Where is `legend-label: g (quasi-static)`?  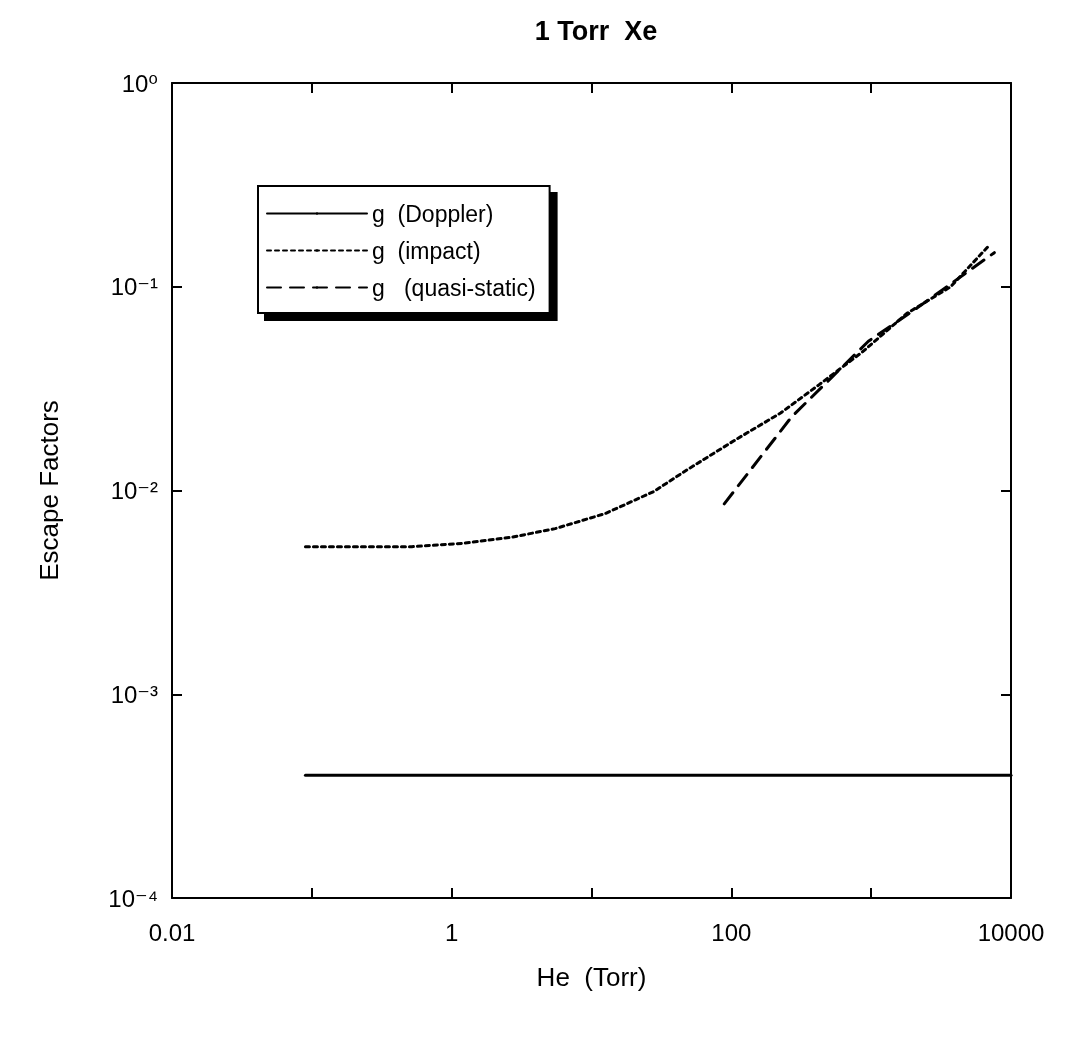 legend-label: g (quasi-static) is located at coordinates (454, 287).